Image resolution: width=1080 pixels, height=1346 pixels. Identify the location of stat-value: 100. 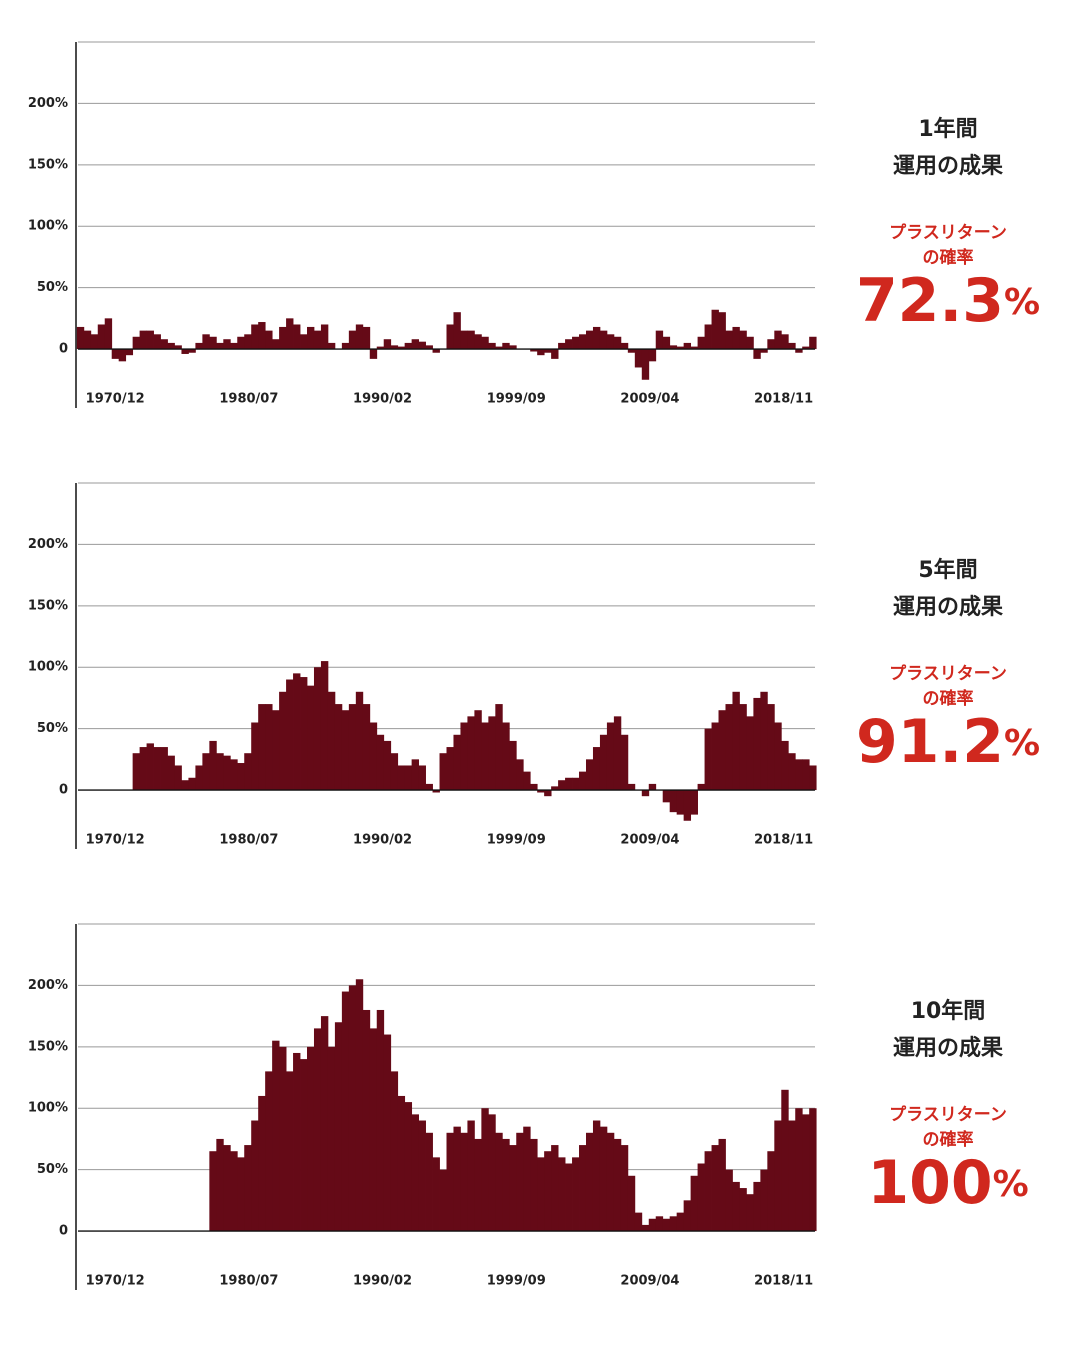
(929, 1183).